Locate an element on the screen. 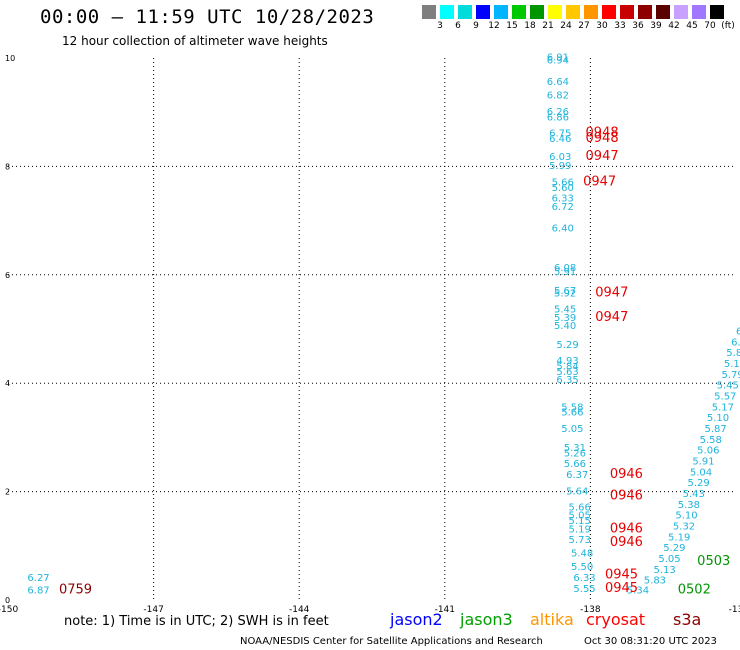 Image resolution: width=740 pixels, height=650 pixels. wave-height-label: 5.64 is located at coordinates (577, 491).